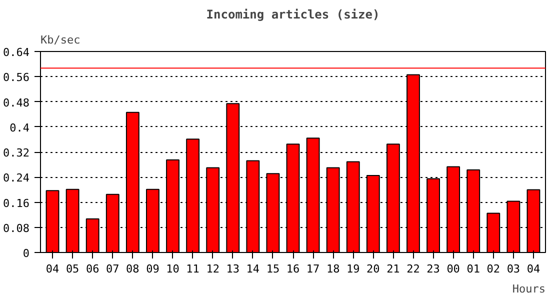  I want to click on y-tick-label: 0.24, so click(16, 178).